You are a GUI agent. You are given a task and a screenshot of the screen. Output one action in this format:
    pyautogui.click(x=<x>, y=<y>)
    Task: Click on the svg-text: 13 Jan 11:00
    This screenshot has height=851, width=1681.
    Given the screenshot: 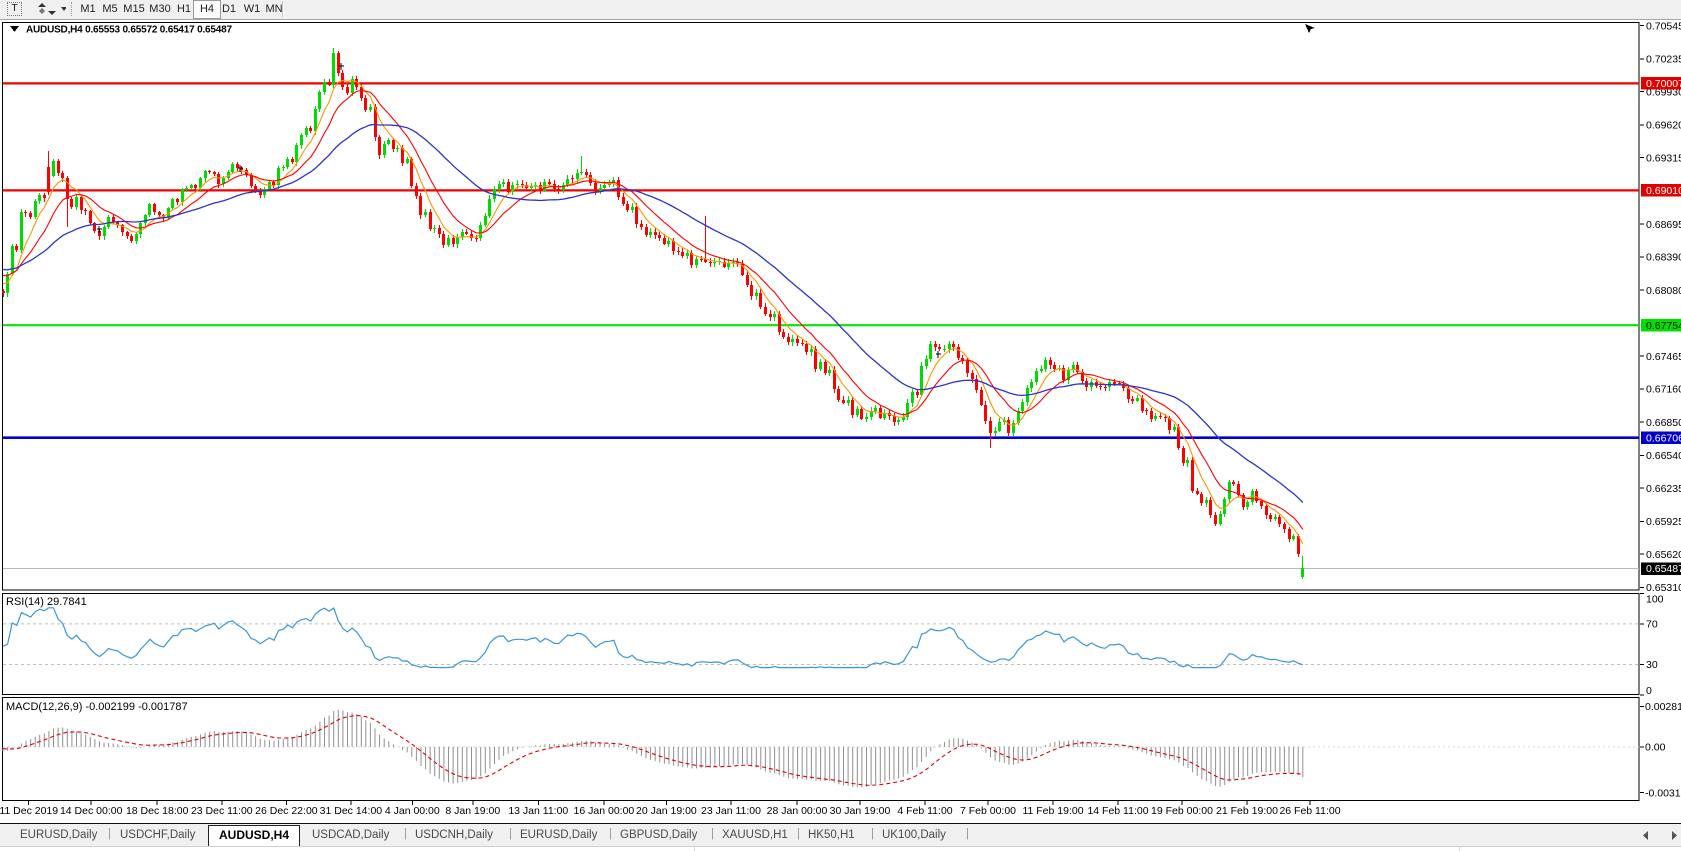 What is the action you would take?
    pyautogui.click(x=538, y=811)
    